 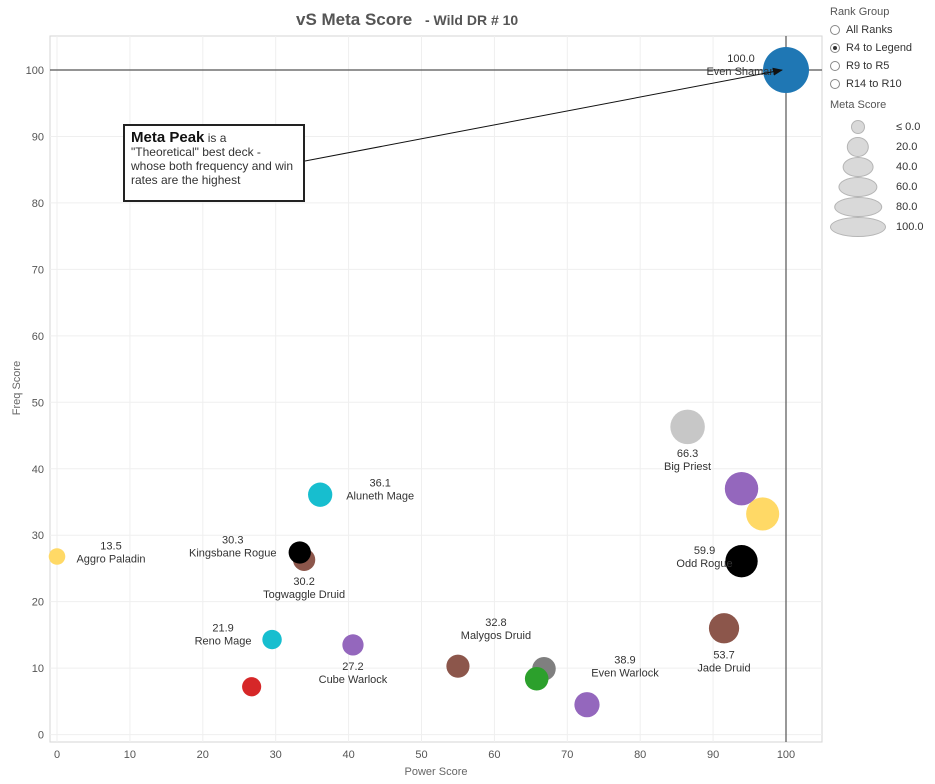 What do you see at coordinates (222, 629) in the screenshot?
I see `point-value-label: 21.9` at bounding box center [222, 629].